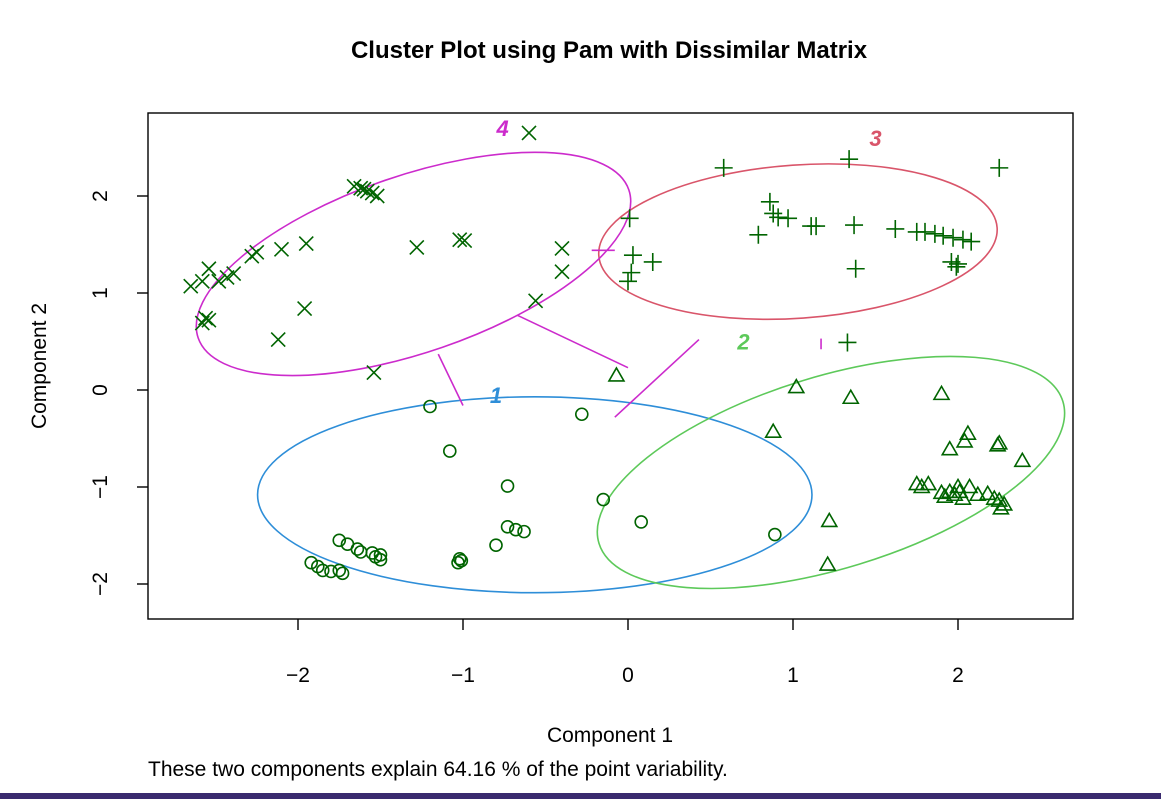  I want to click on y-axis-label: Component 2, so click(39, 366).